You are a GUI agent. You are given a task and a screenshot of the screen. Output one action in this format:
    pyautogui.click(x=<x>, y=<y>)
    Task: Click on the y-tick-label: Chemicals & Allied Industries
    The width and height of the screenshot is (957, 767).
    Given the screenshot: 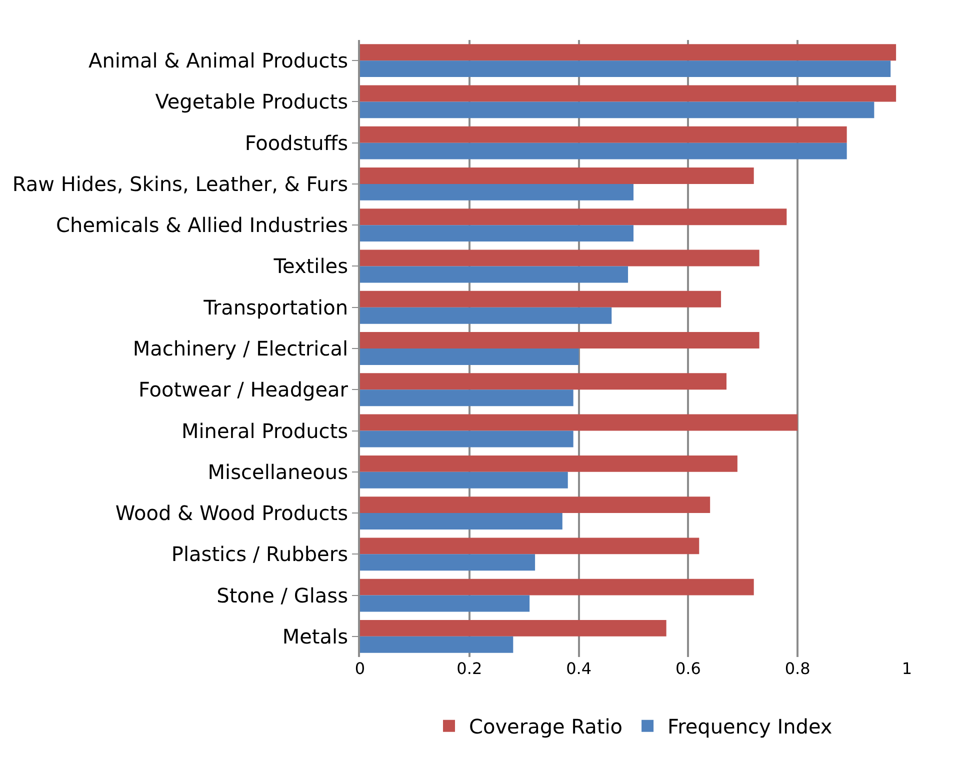 What is the action you would take?
    pyautogui.click(x=202, y=225)
    